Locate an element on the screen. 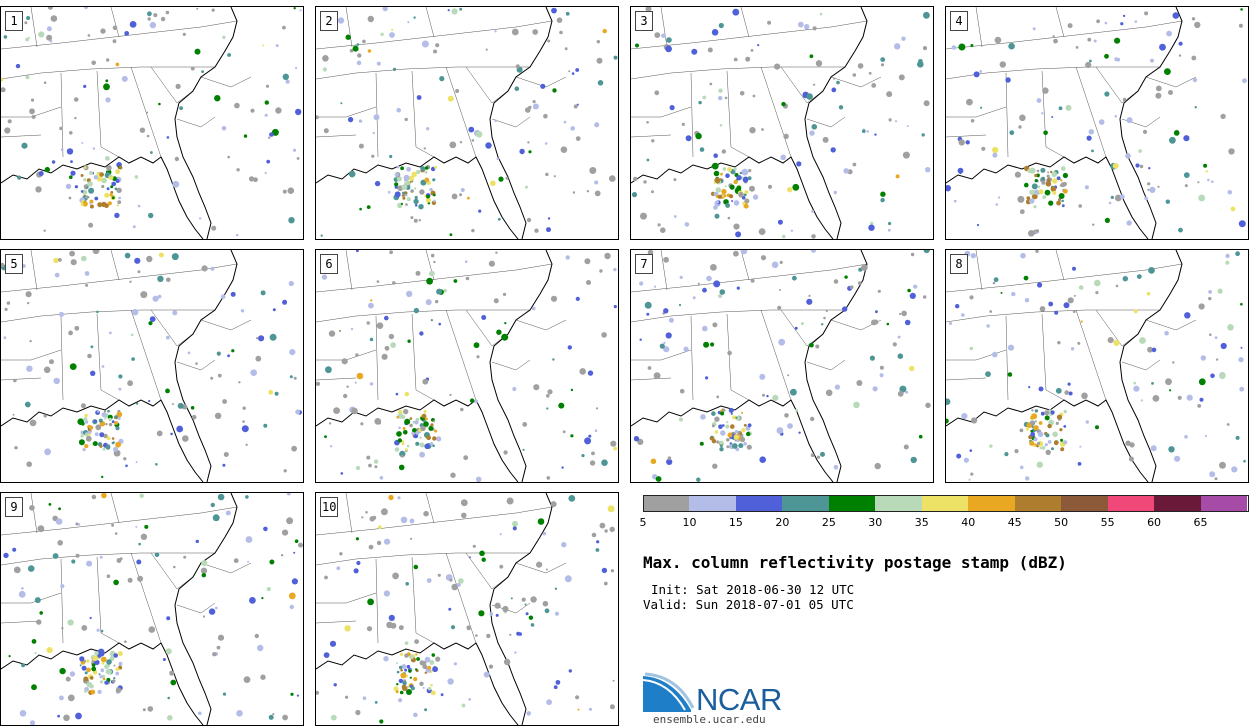 This screenshot has height=728, width=1260. member-panel-7: 7 is located at coordinates (782, 366).